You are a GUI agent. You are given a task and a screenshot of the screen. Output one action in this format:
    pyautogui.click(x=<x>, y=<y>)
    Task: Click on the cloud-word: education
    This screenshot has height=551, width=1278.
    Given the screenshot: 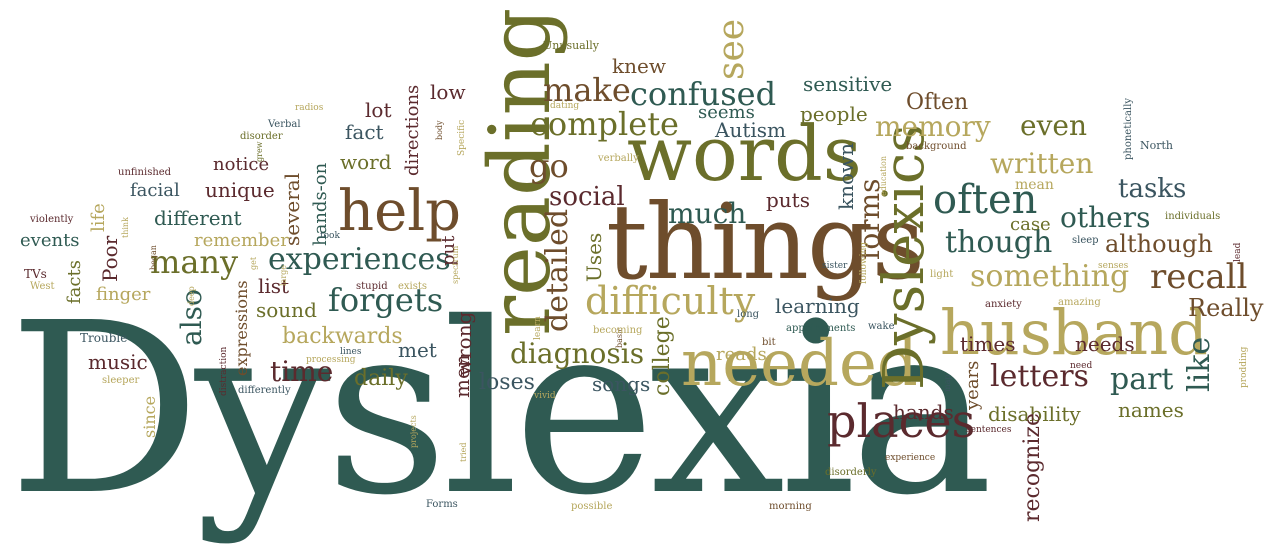 What is the action you would take?
    pyautogui.click(x=883, y=176)
    